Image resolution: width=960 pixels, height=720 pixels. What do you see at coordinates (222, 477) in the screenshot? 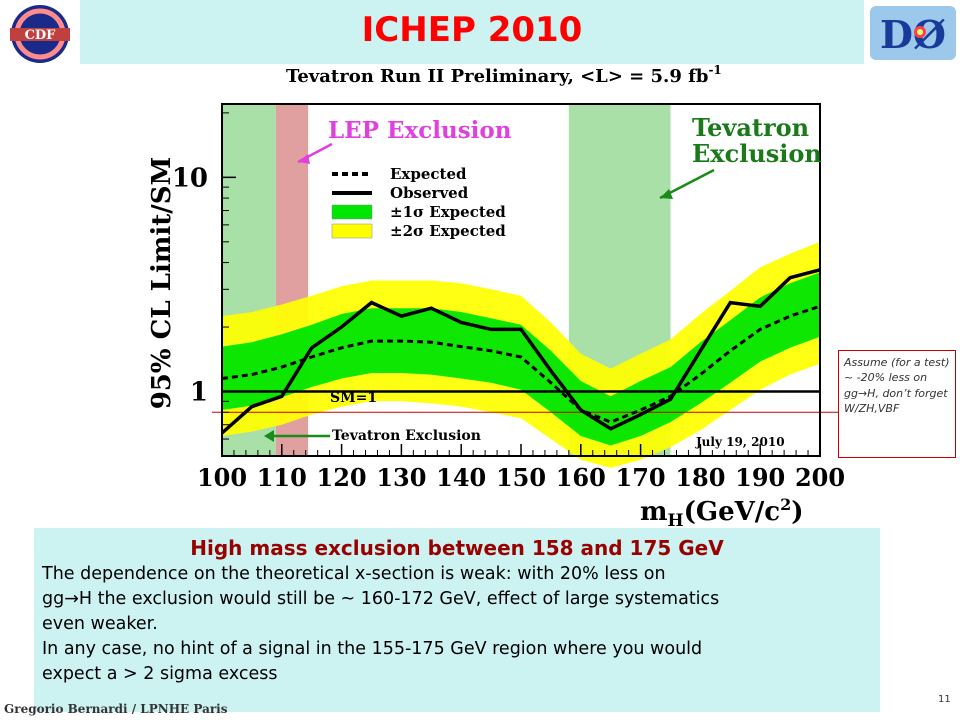
I see `x-tick-label-0: 100` at bounding box center [222, 477].